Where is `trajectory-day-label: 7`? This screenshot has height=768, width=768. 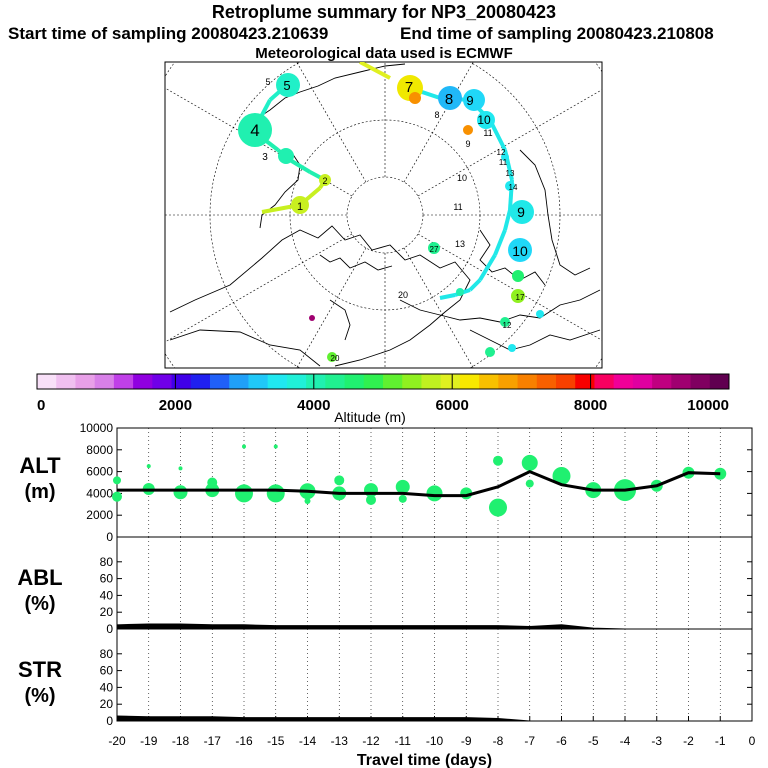
trajectory-day-label: 7 is located at coordinates (409, 87).